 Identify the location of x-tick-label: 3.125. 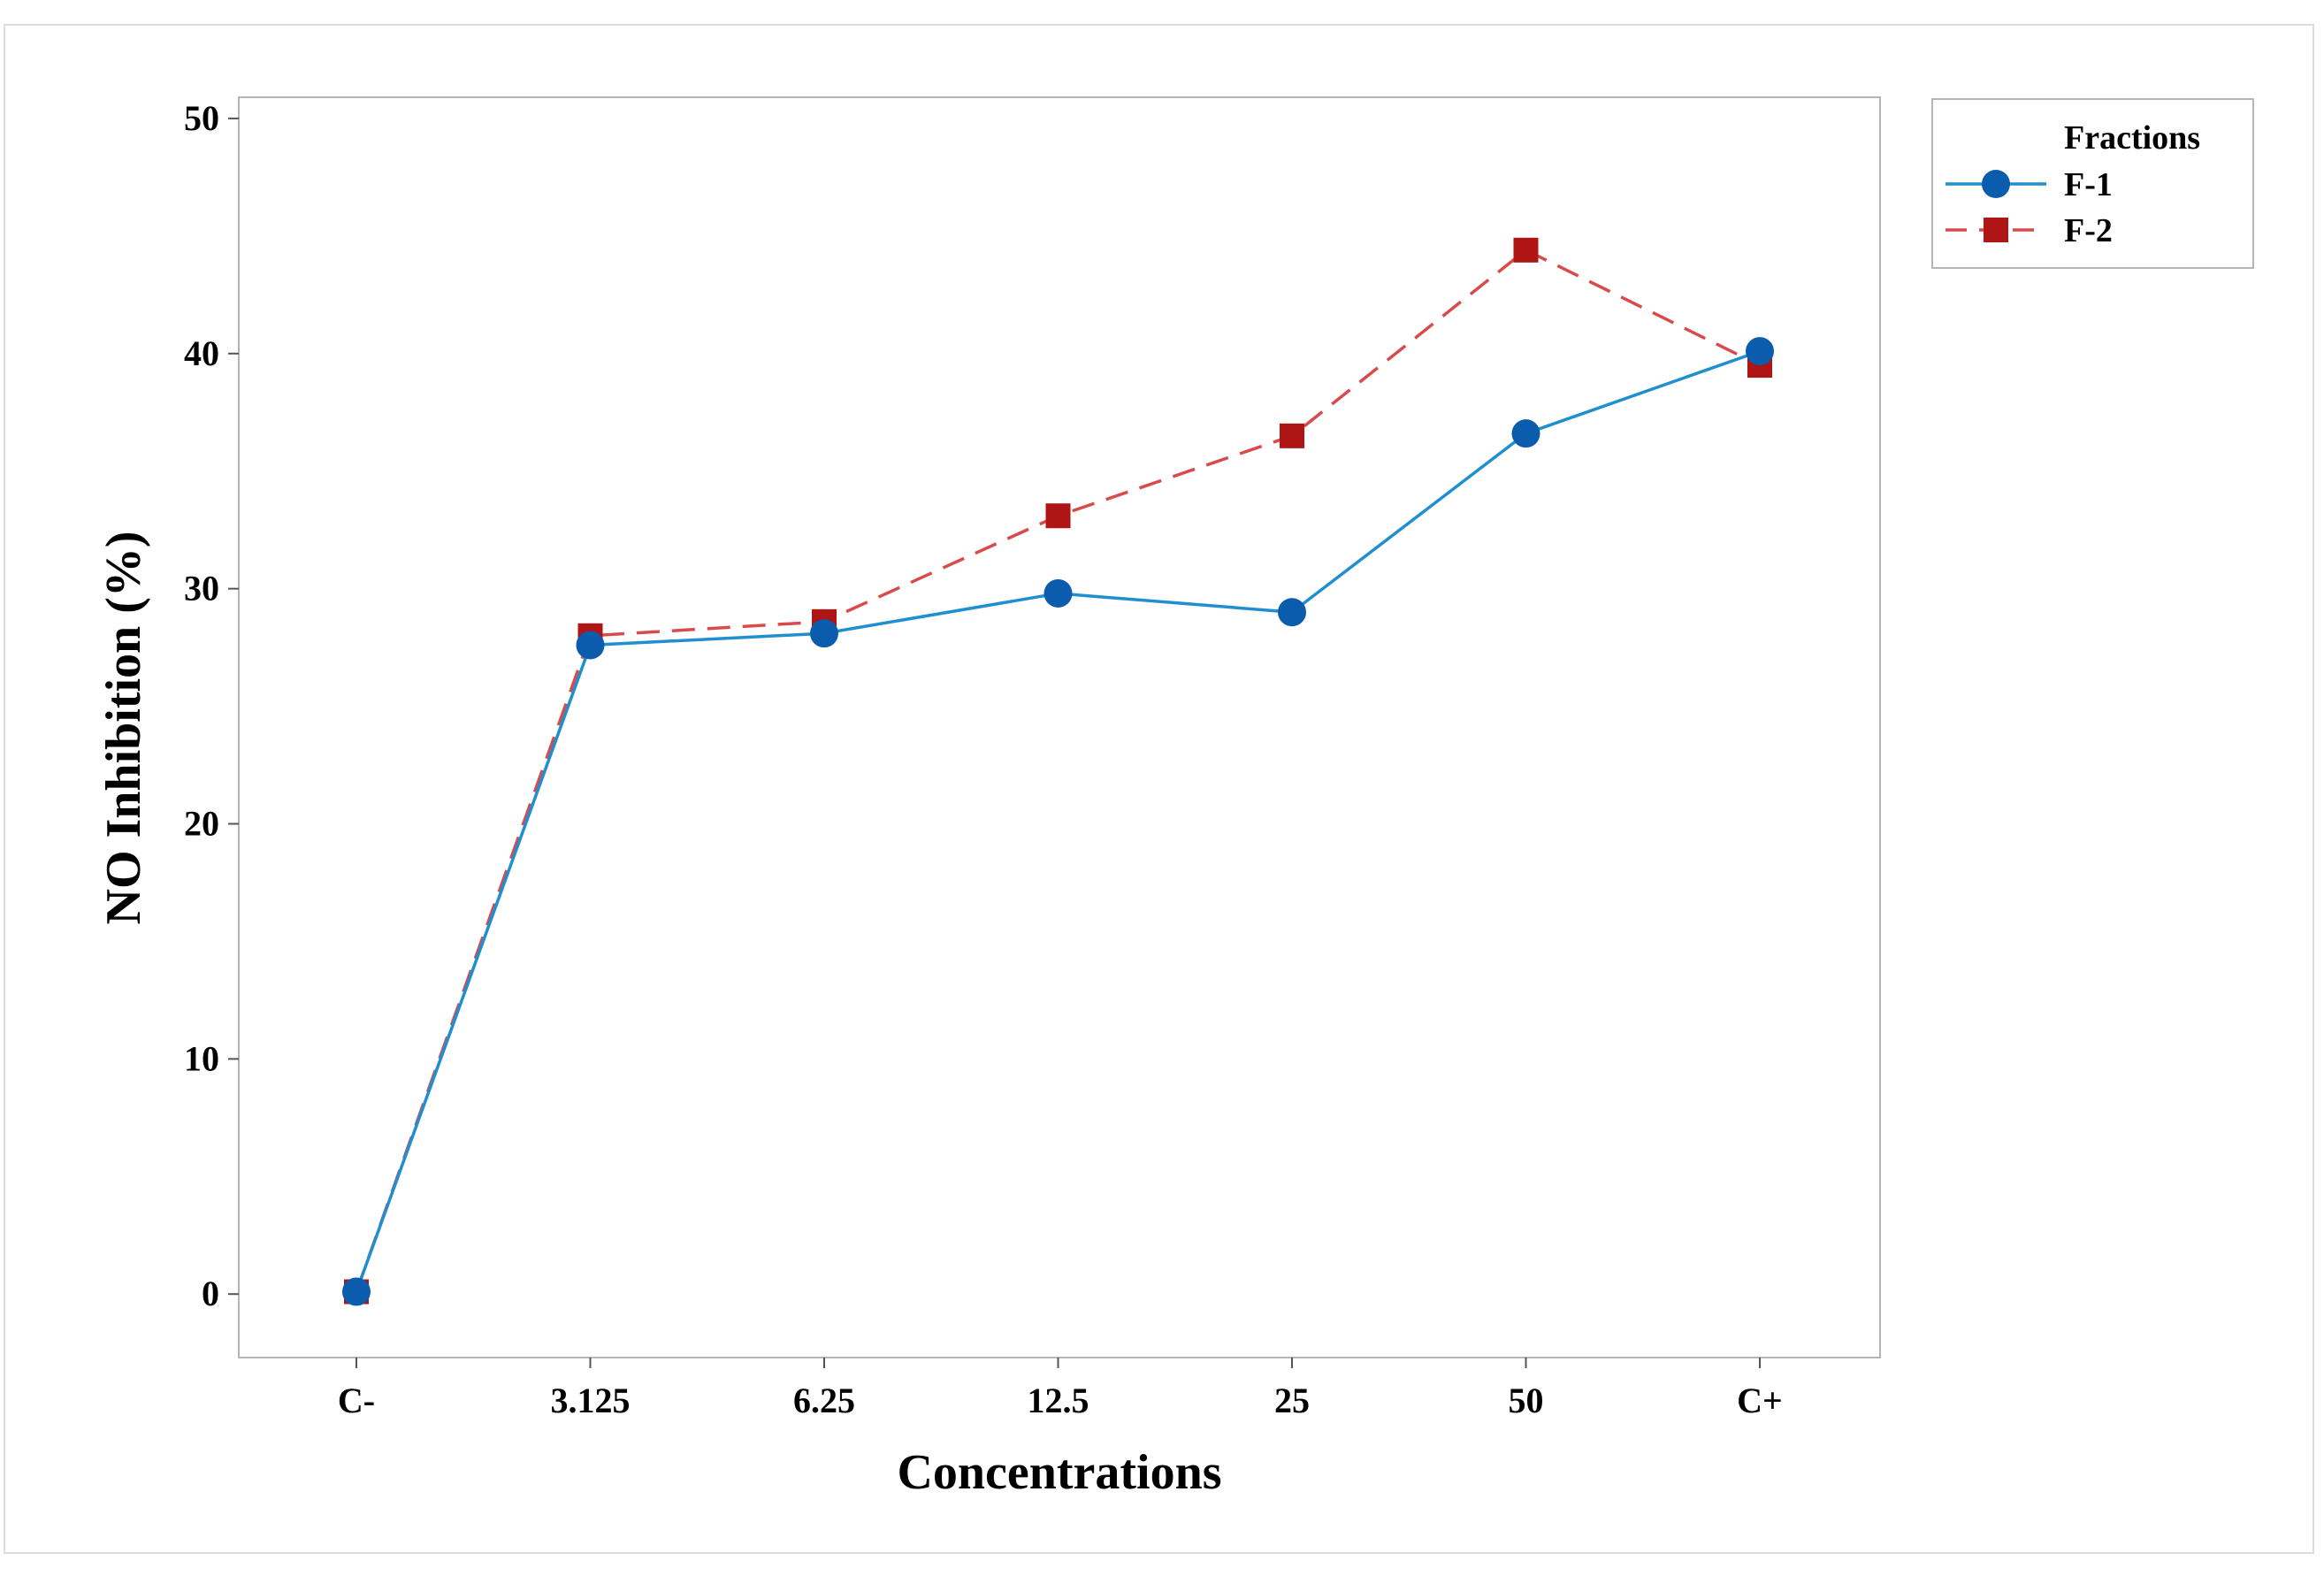
(591, 1400).